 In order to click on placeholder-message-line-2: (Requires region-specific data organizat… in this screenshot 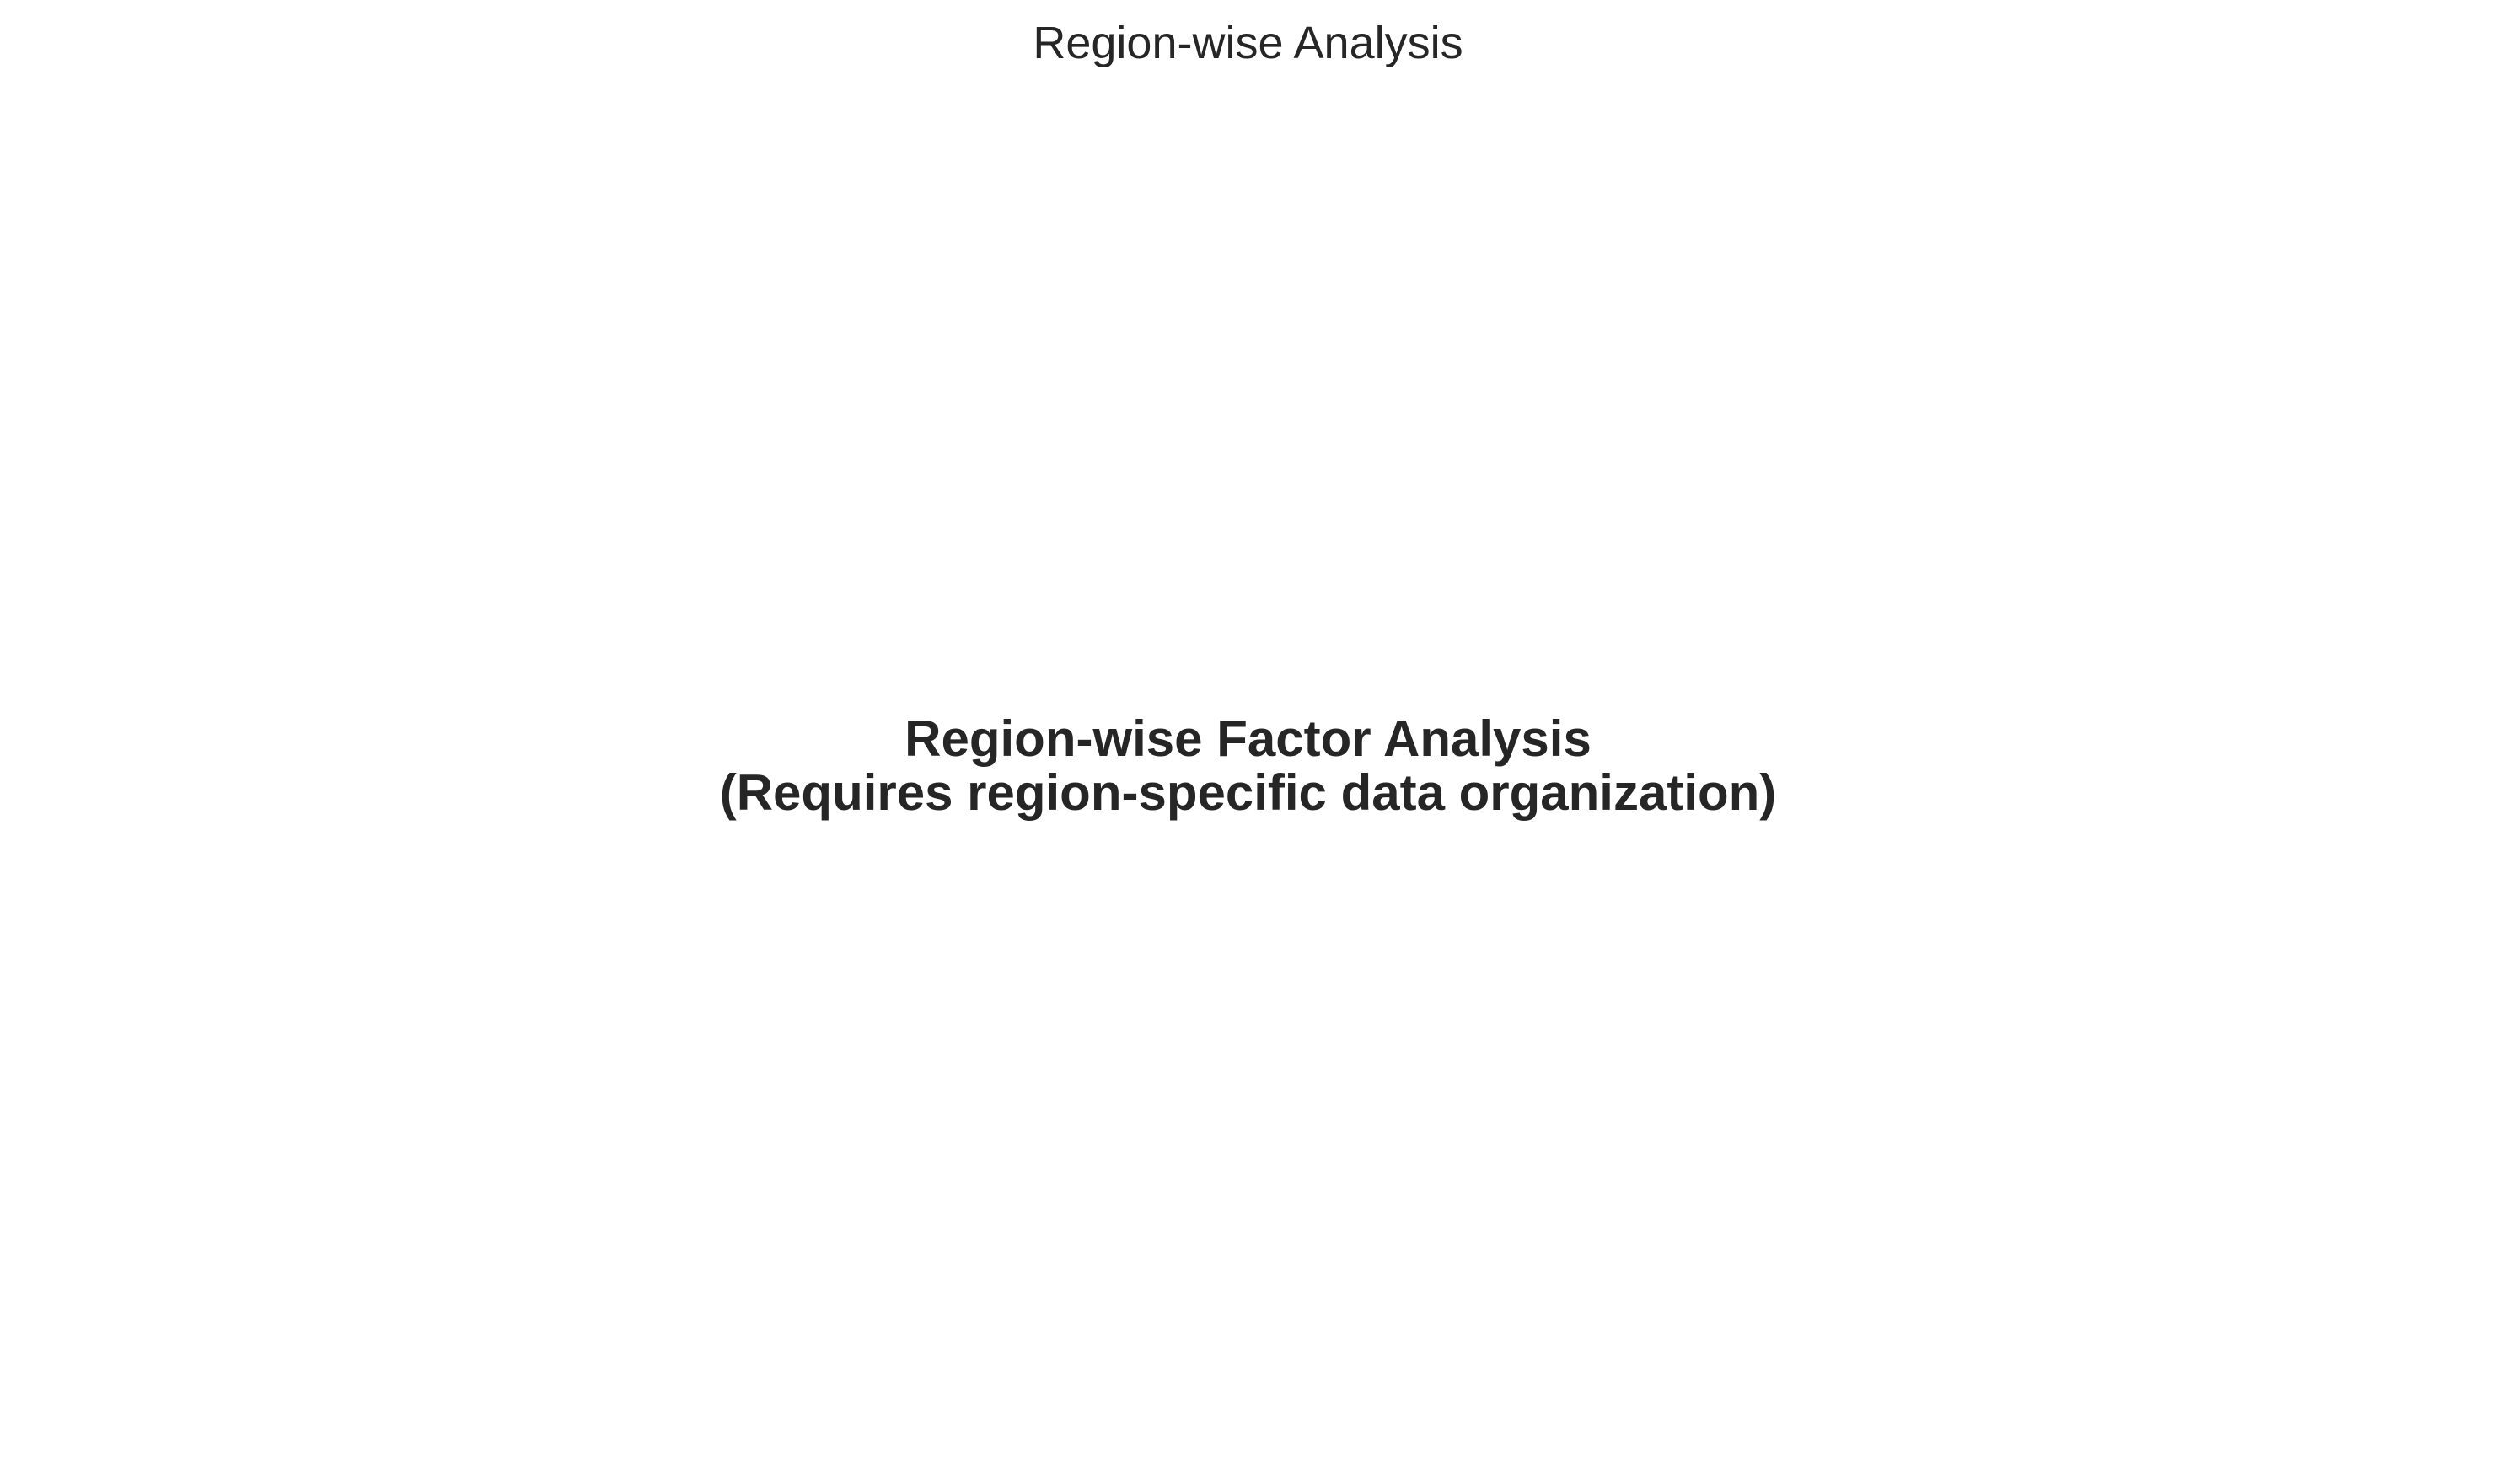, I will do `click(1248, 792)`.